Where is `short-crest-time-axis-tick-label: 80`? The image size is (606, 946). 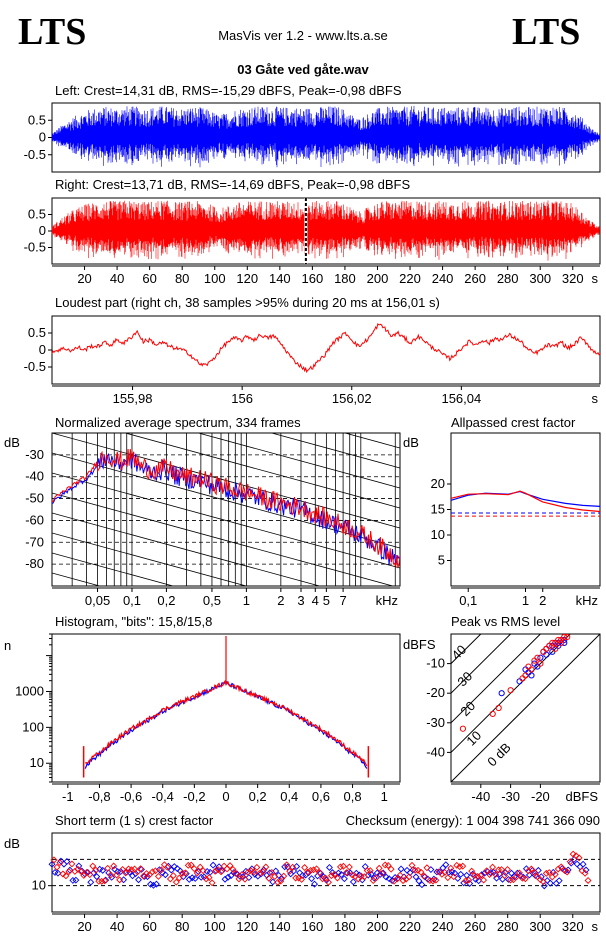 short-crest-time-axis-tick-label: 80 is located at coordinates (182, 926).